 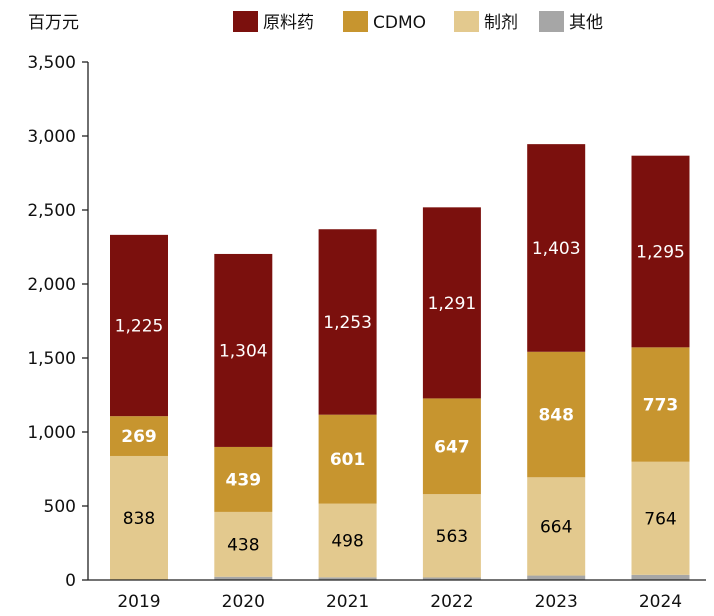 I want to click on data-label: 269, so click(x=139, y=437).